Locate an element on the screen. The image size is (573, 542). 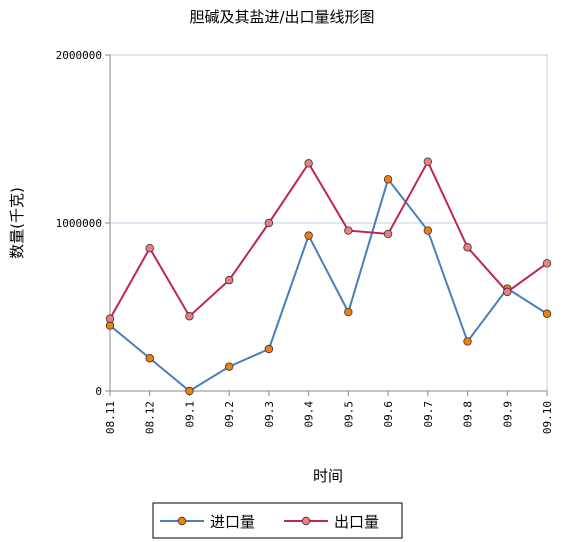
x-tick-label: 09.7 is located at coordinates (428, 414).